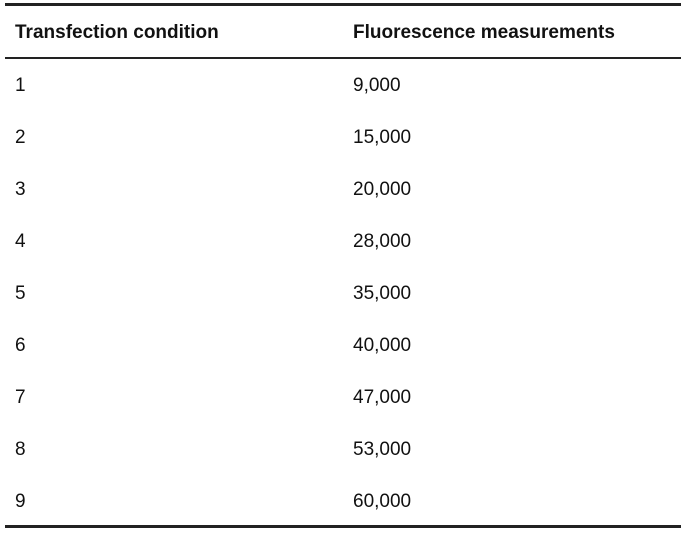 This screenshot has height=535, width=691. I want to click on table-cell: 15,000, so click(382, 137).